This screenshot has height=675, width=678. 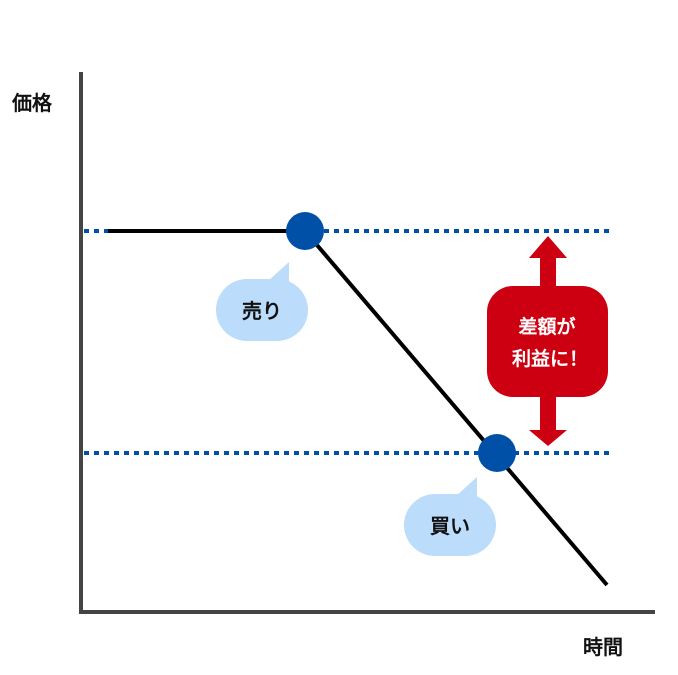 What do you see at coordinates (603, 647) in the screenshot?
I see `x-axis-label: 時間` at bounding box center [603, 647].